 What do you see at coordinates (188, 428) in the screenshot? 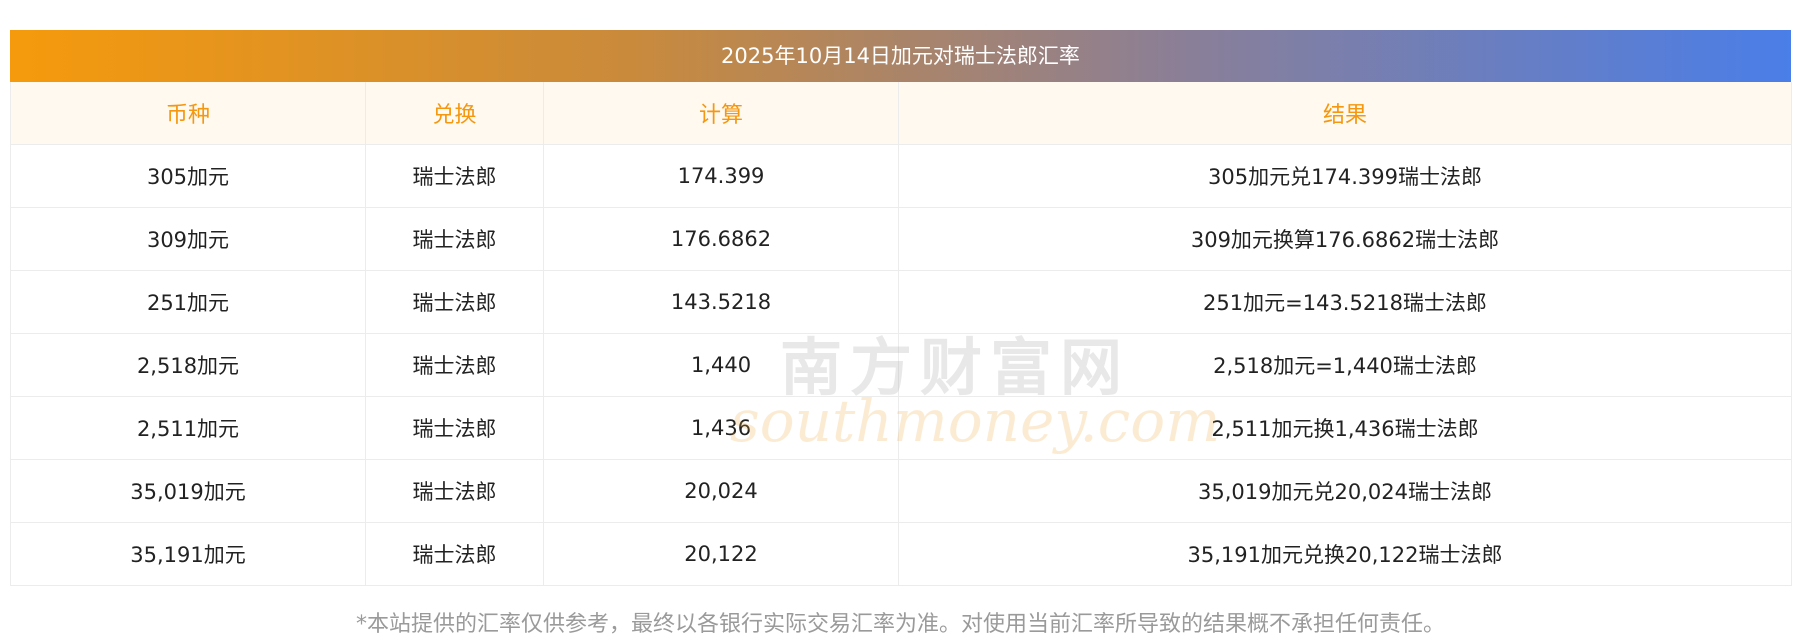
I see `cell-currency: 2,511加元` at bounding box center [188, 428].